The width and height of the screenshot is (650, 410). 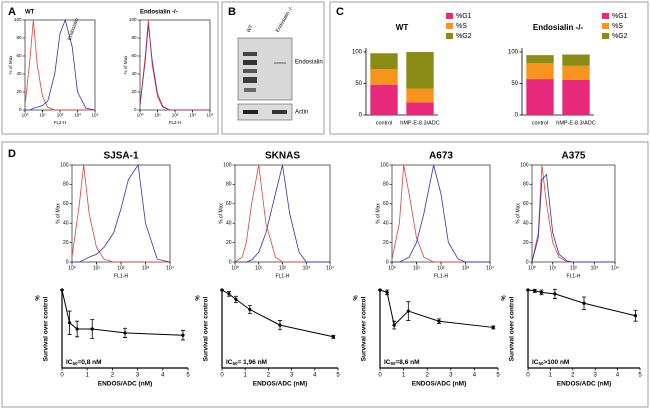 I want to click on bar-segment, so click(x=540, y=59).